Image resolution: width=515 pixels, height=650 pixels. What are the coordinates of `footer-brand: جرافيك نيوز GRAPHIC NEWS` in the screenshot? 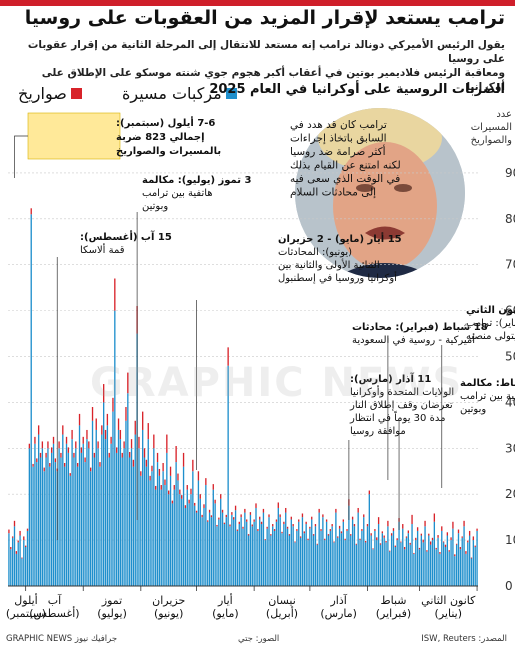 It's located at (62, 639).